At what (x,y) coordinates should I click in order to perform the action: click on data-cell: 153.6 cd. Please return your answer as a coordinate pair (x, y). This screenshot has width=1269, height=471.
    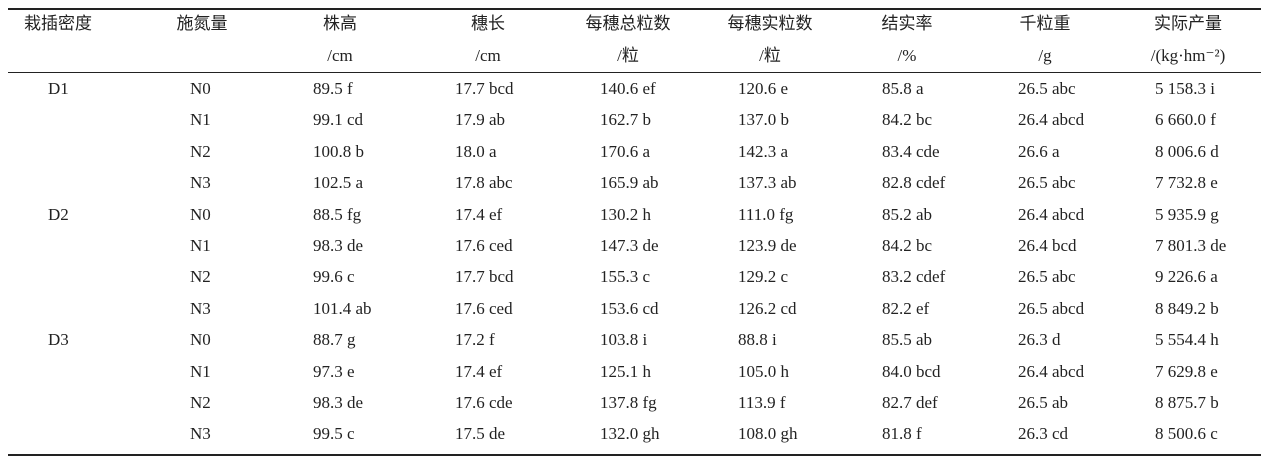
    Looking at the image, I should click on (629, 308).